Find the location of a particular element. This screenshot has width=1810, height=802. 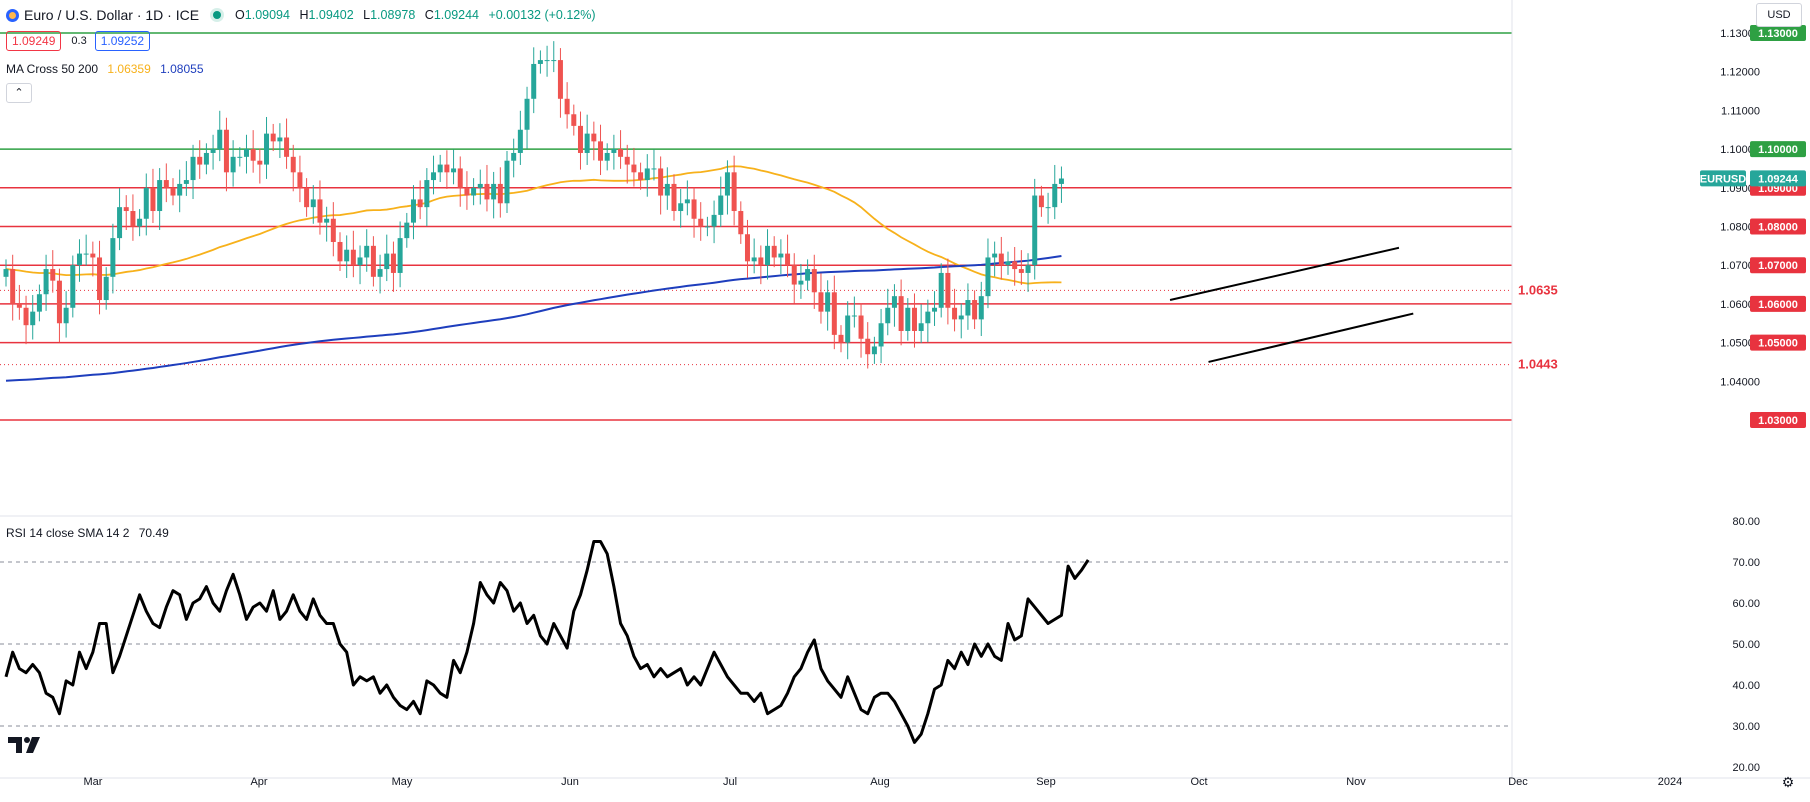

high-label: H is located at coordinates (304, 15).